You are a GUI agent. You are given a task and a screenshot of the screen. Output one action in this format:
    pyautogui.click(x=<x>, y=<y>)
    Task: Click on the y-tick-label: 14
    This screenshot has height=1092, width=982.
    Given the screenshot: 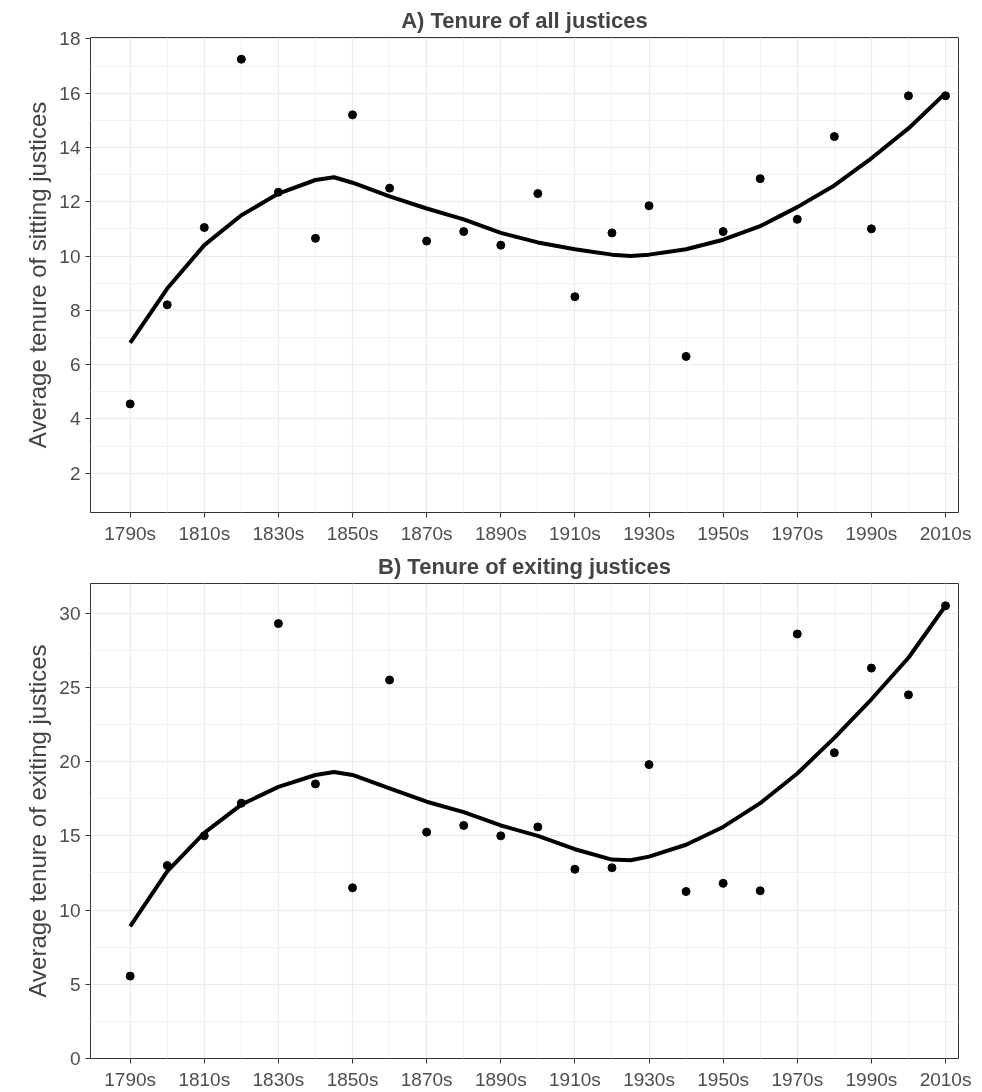 What is the action you would take?
    pyautogui.click(x=70, y=147)
    